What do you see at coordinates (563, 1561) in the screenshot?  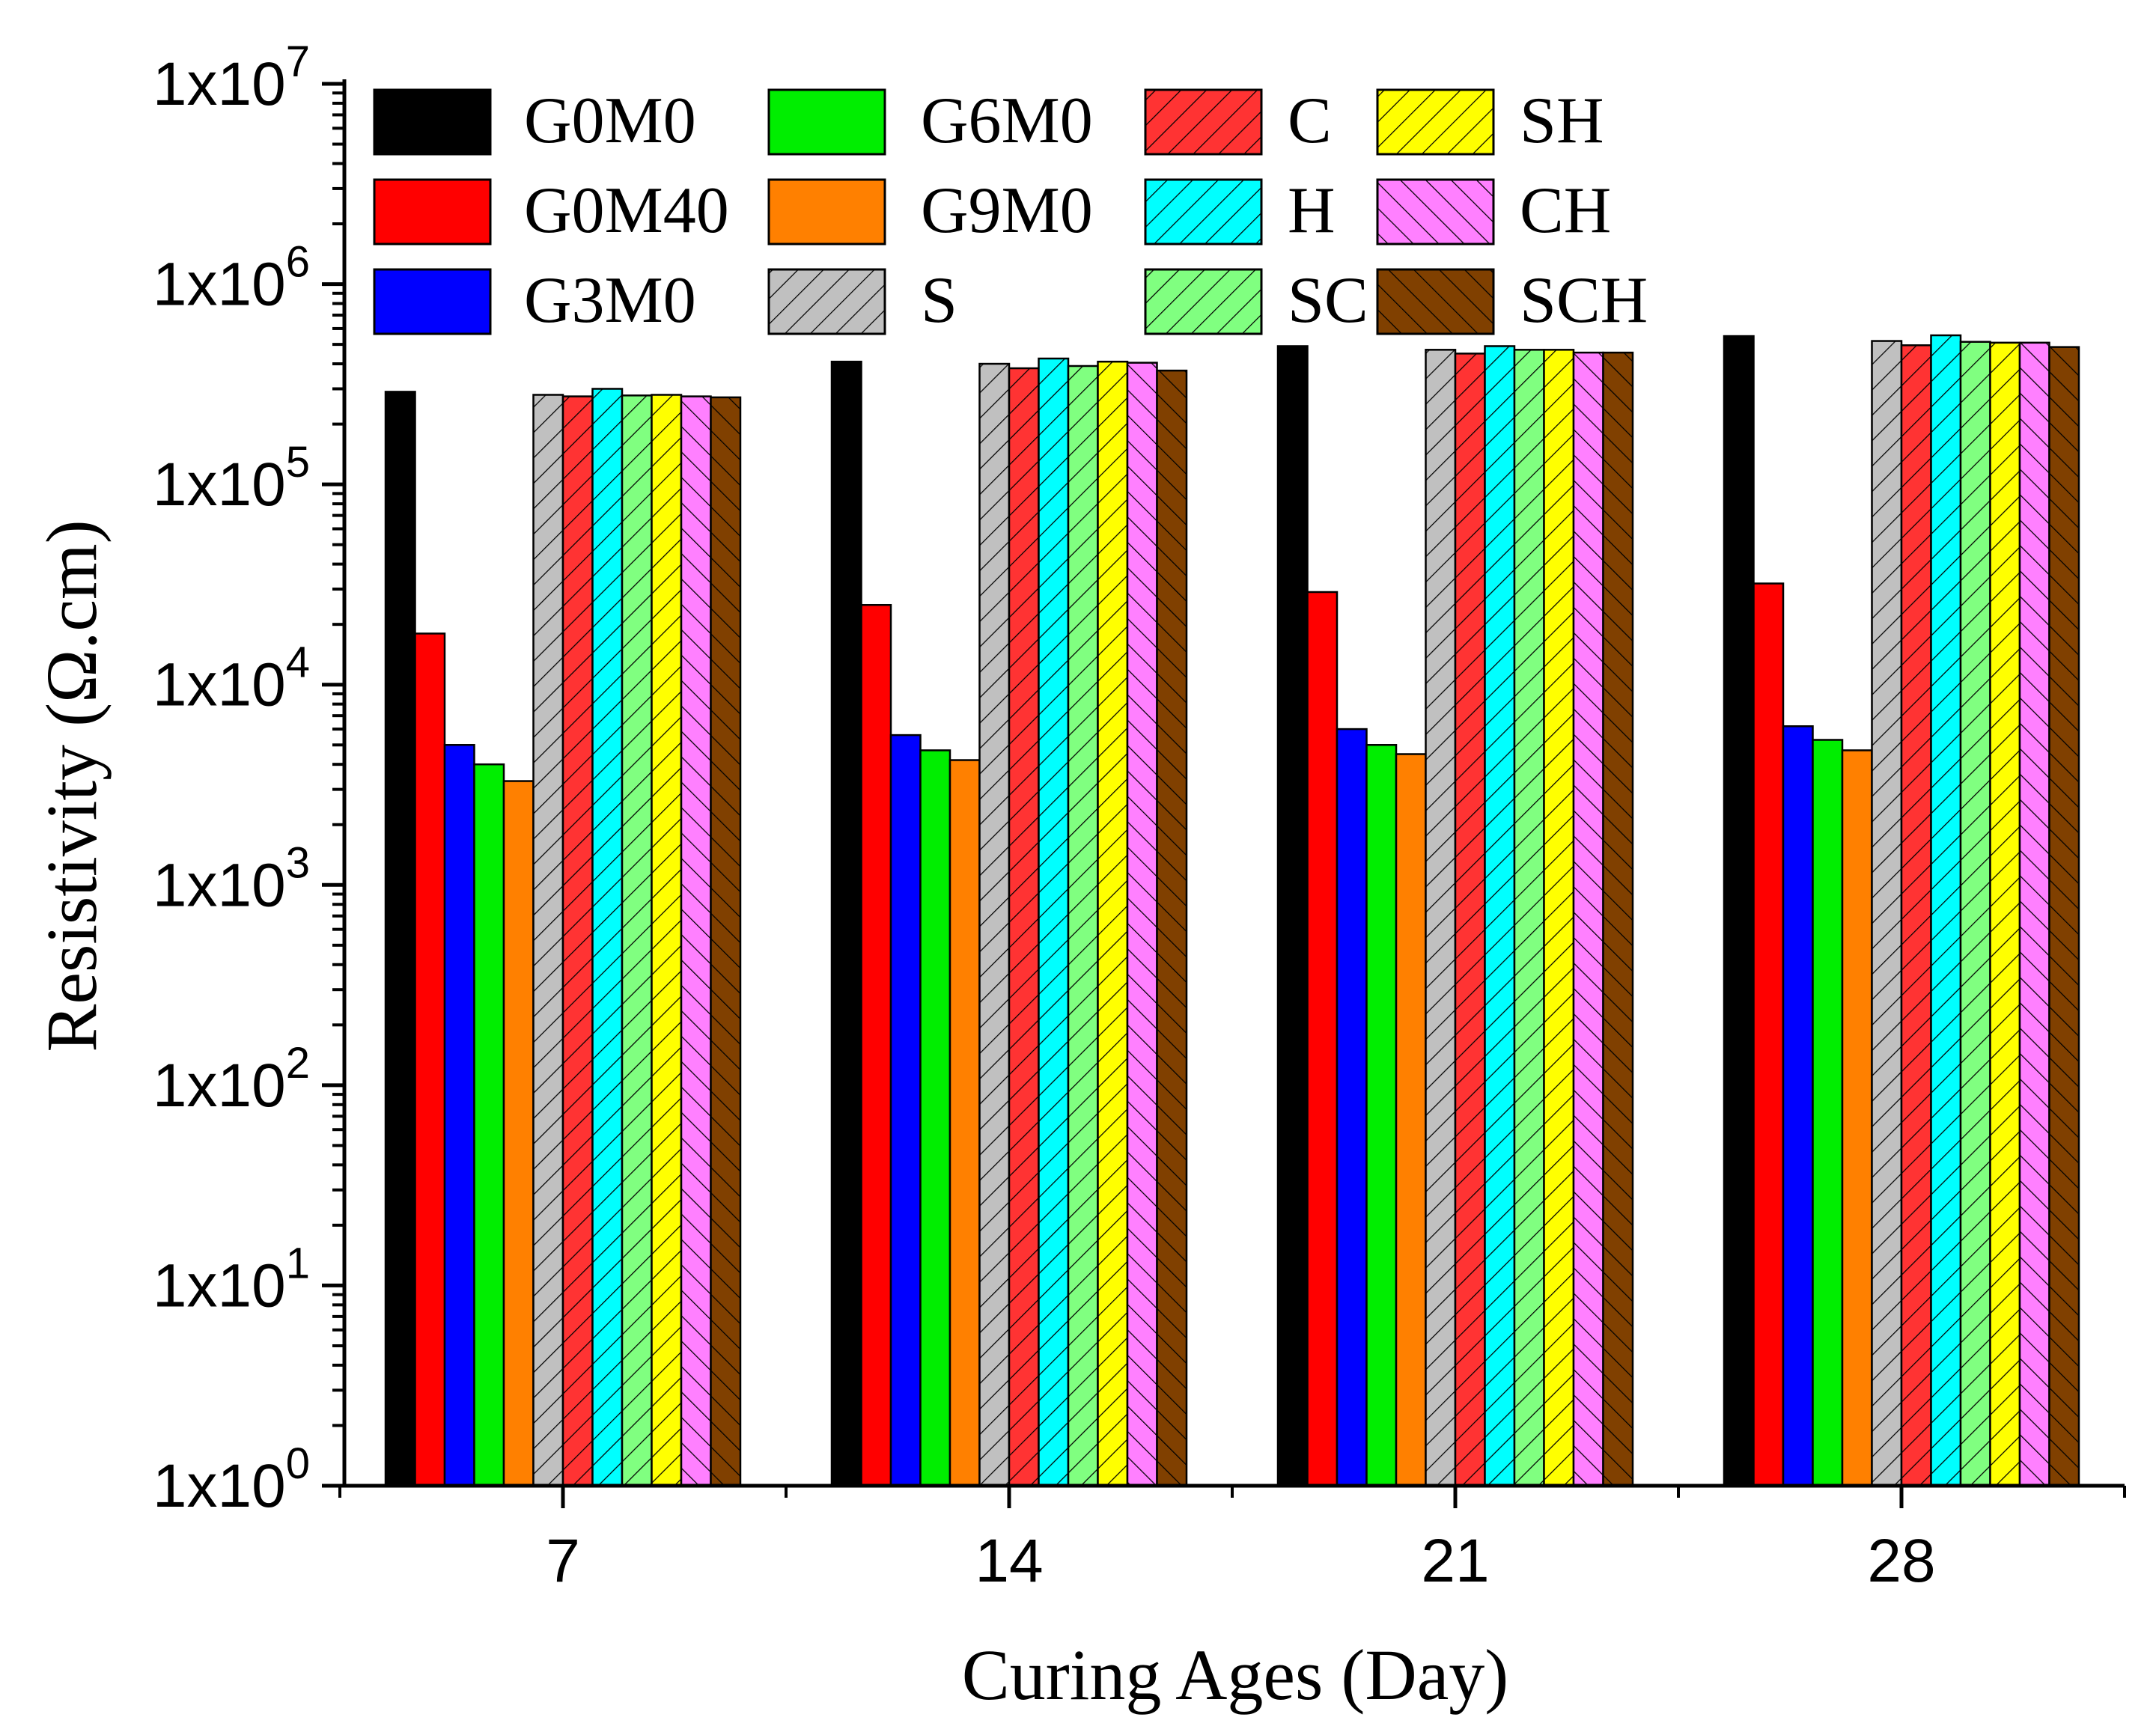 I see `x-tick-label: 7` at bounding box center [563, 1561].